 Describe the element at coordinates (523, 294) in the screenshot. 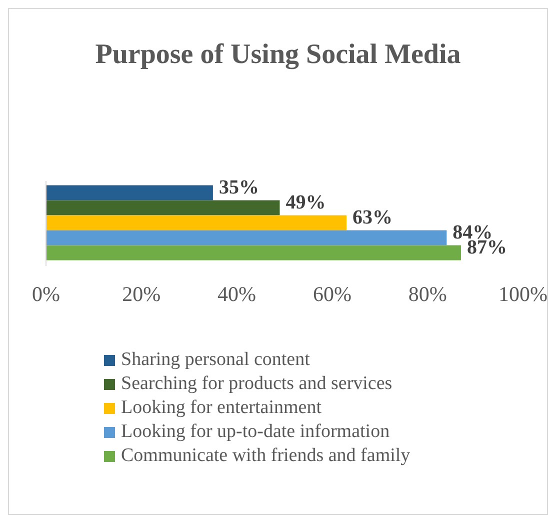

I see `x-tick-label: 100%` at that location.